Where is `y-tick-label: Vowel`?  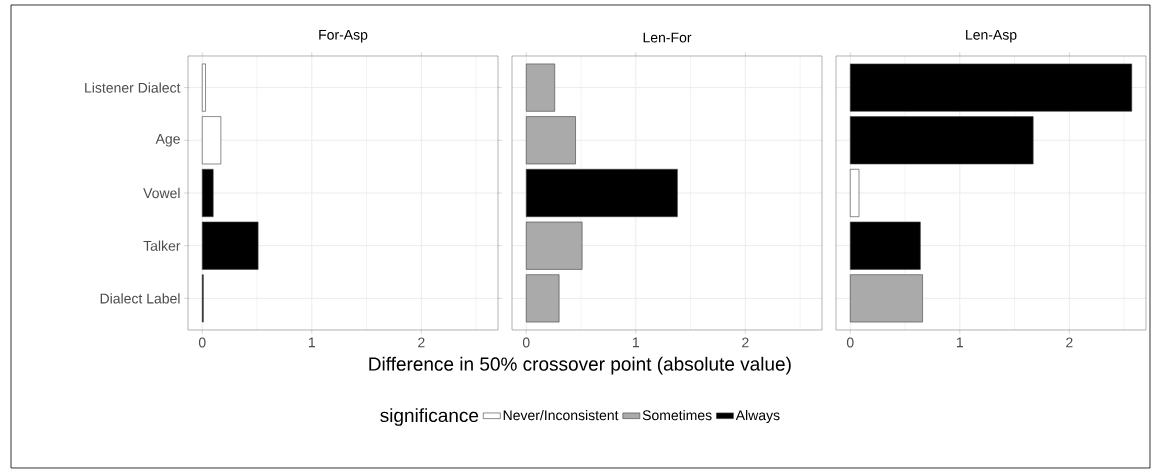
y-tick-label: Vowel is located at coordinates (161, 193).